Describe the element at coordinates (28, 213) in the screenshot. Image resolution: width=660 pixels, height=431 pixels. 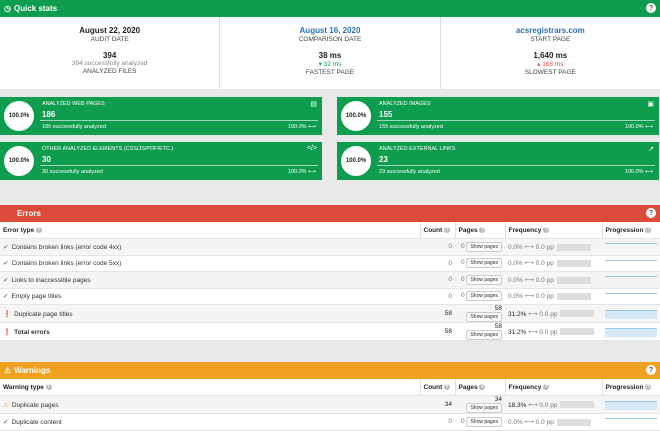
I see `errors-title: Errors` at that location.